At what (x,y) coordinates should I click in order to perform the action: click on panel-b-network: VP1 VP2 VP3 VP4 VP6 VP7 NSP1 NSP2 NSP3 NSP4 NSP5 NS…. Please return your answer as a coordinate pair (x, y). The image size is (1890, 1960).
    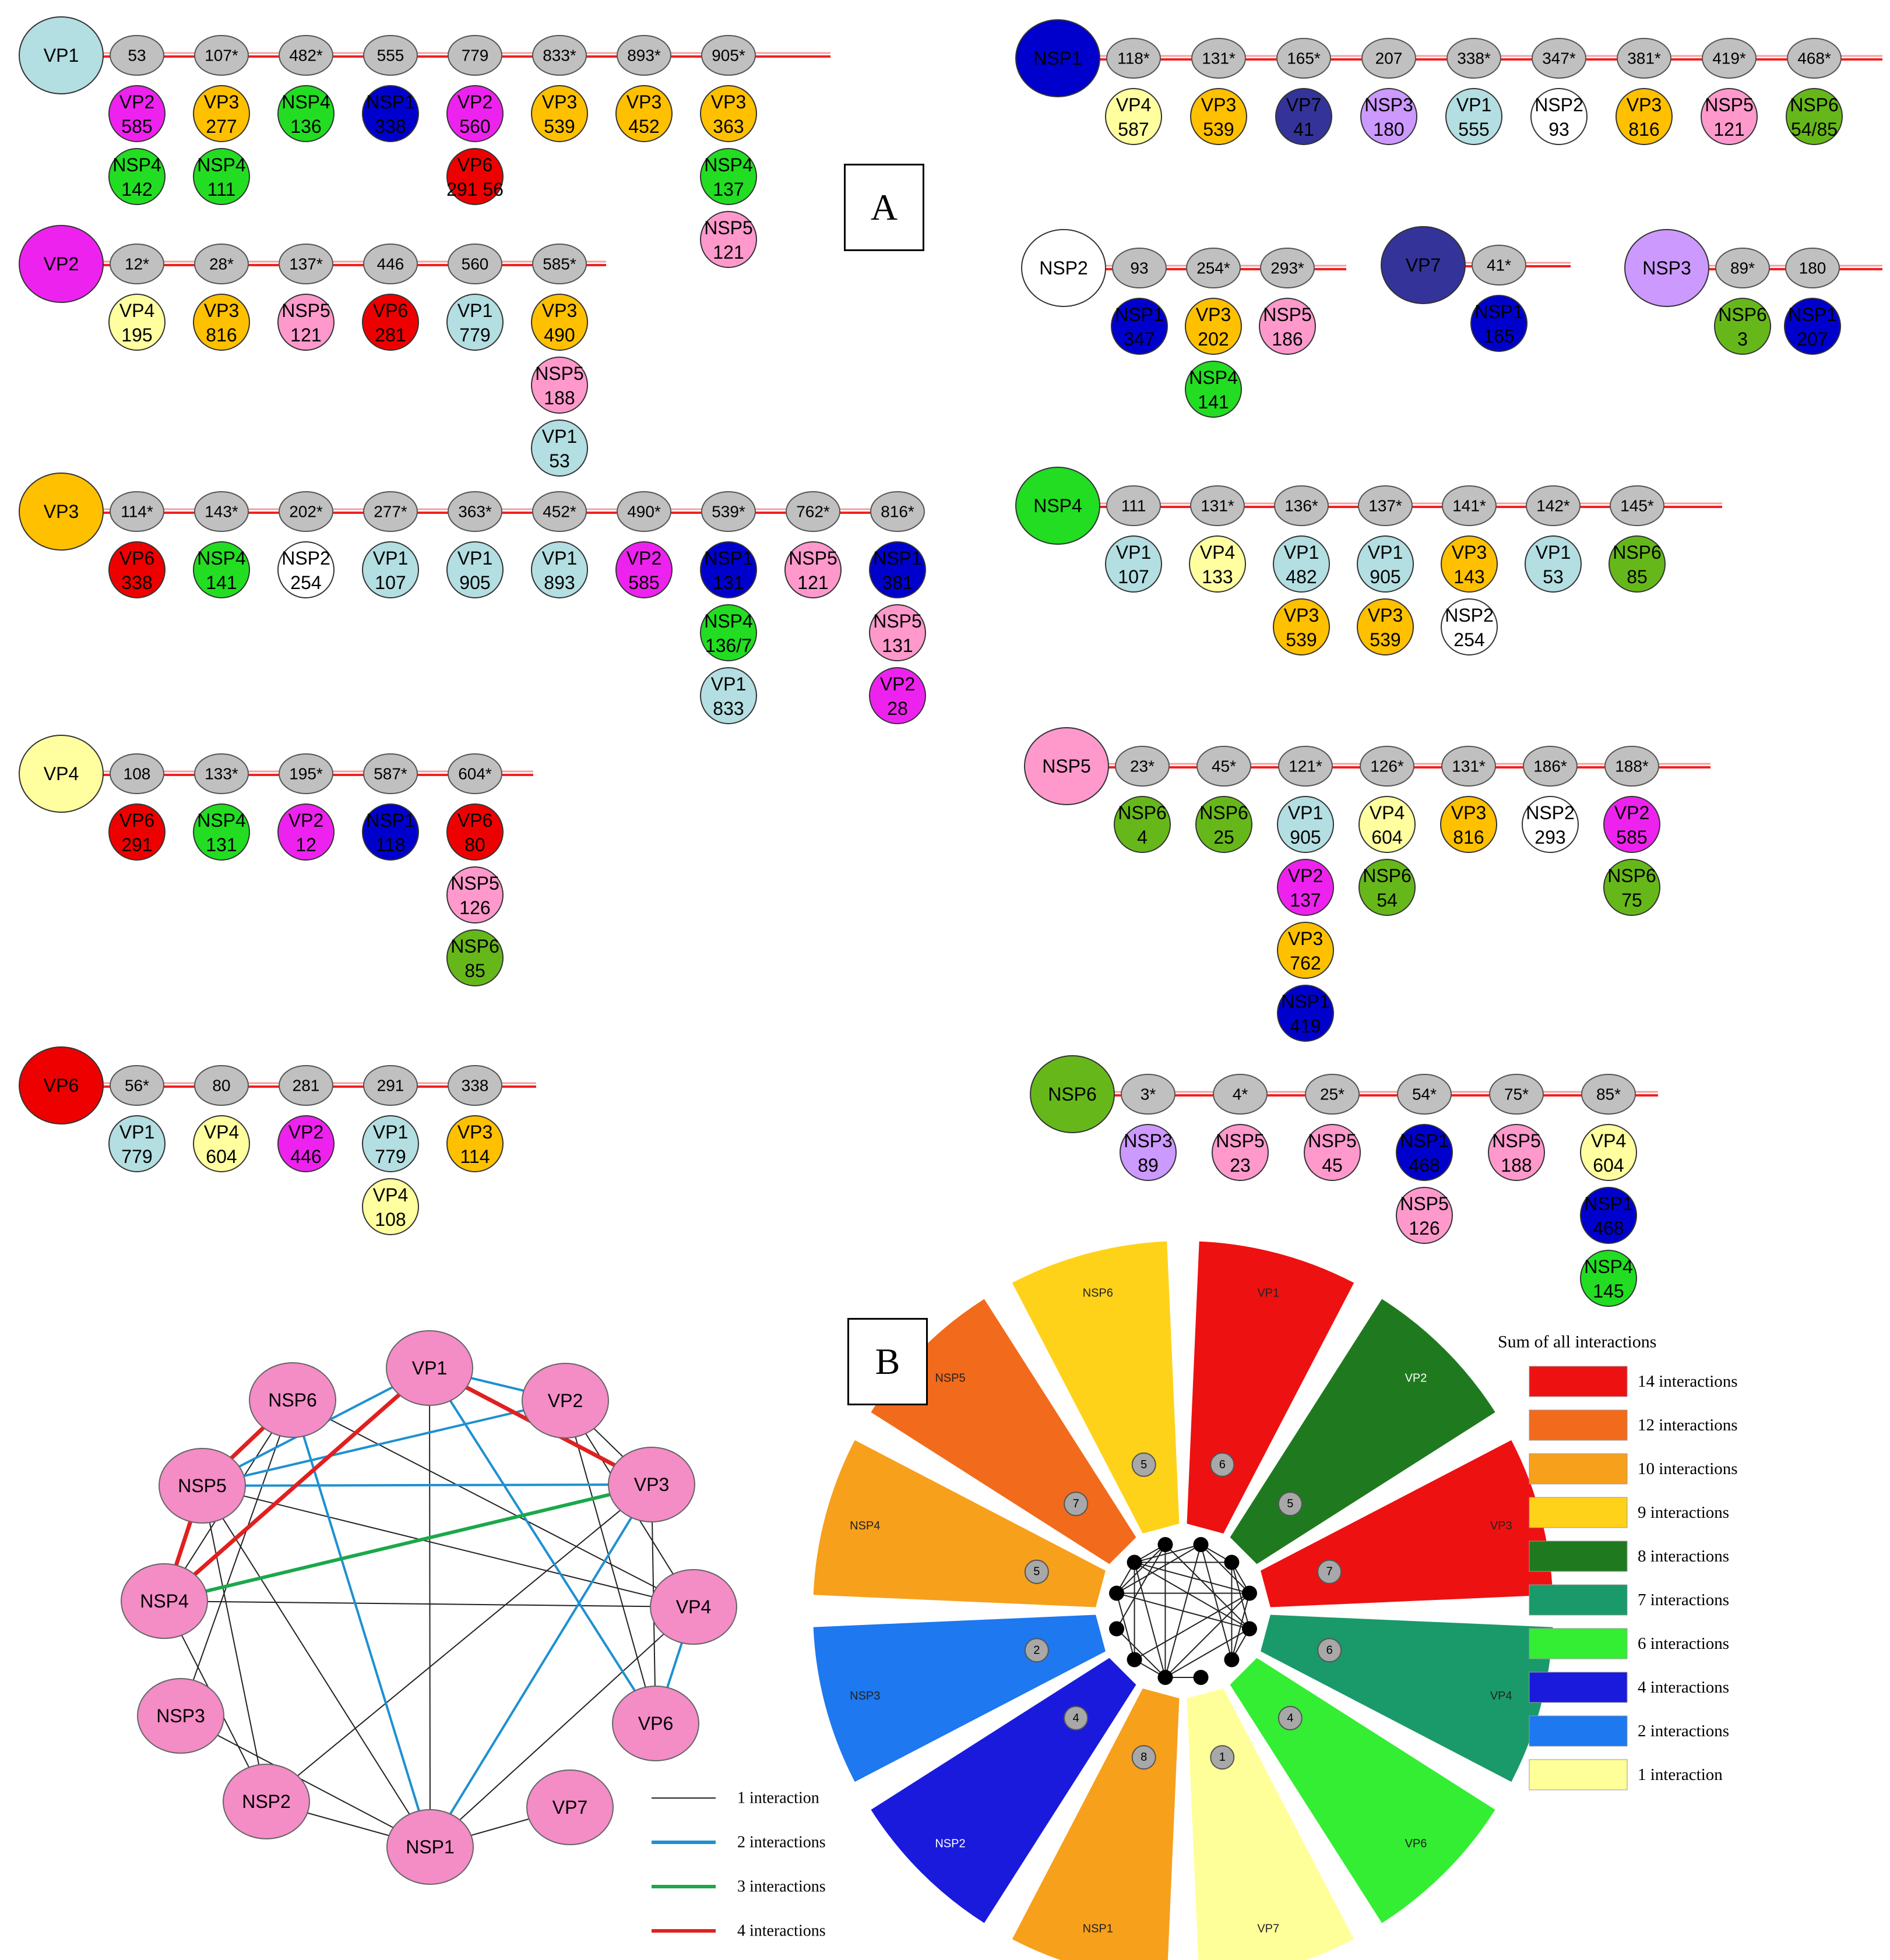
    Looking at the image, I should click on (473, 1635).